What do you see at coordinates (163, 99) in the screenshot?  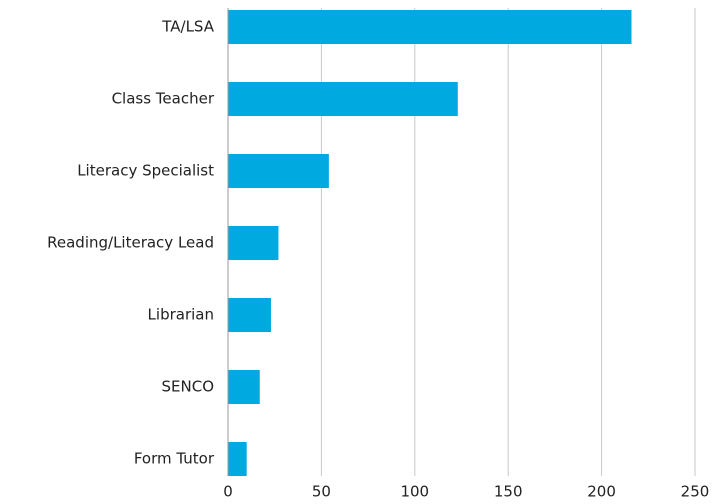 I see `y-tick-label: Class Teacher` at bounding box center [163, 99].